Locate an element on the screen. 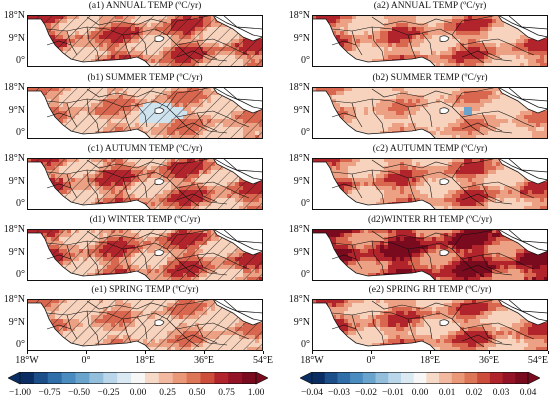 Image resolution: width=550 pixels, height=413 pixels. longitude-label: 18°E is located at coordinates (145, 360).